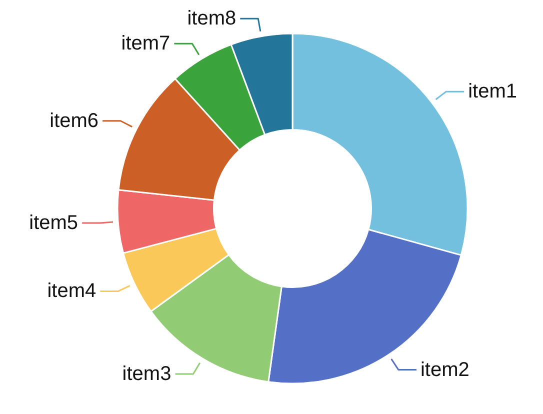 This screenshot has width=543, height=414. What do you see at coordinates (71, 291) in the screenshot?
I see `slice-label: item4` at bounding box center [71, 291].